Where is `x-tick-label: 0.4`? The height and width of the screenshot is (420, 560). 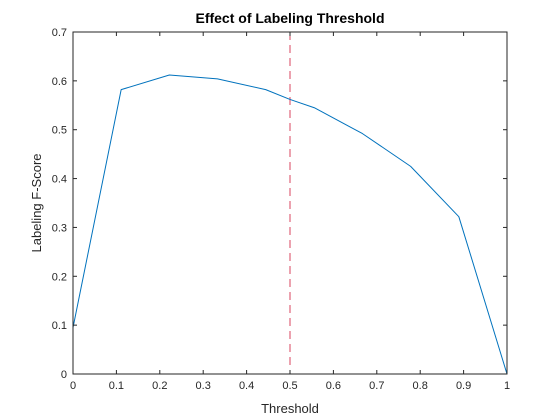 x-tick-label: 0.4 is located at coordinates (246, 386).